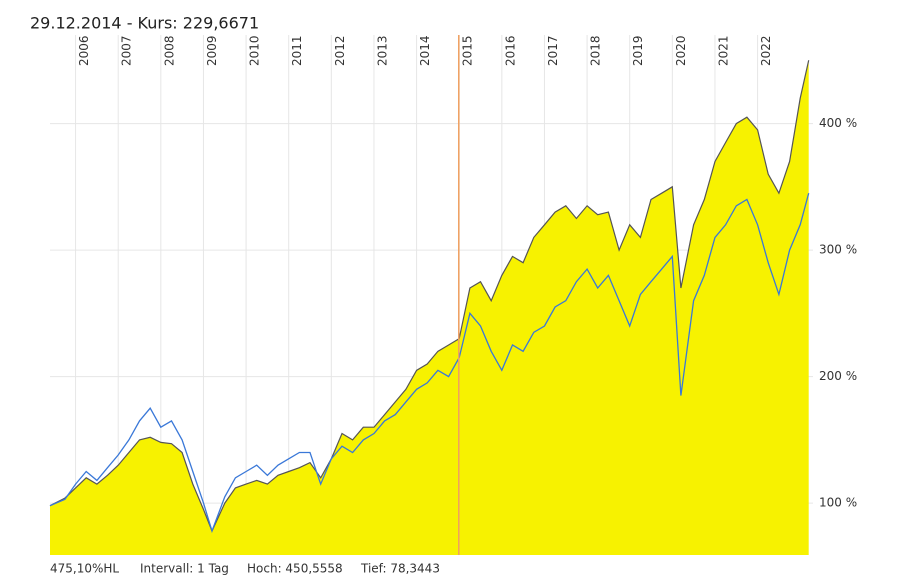  What do you see at coordinates (510, 50) in the screenshot?
I see `x-tick-label: 2016` at bounding box center [510, 50].